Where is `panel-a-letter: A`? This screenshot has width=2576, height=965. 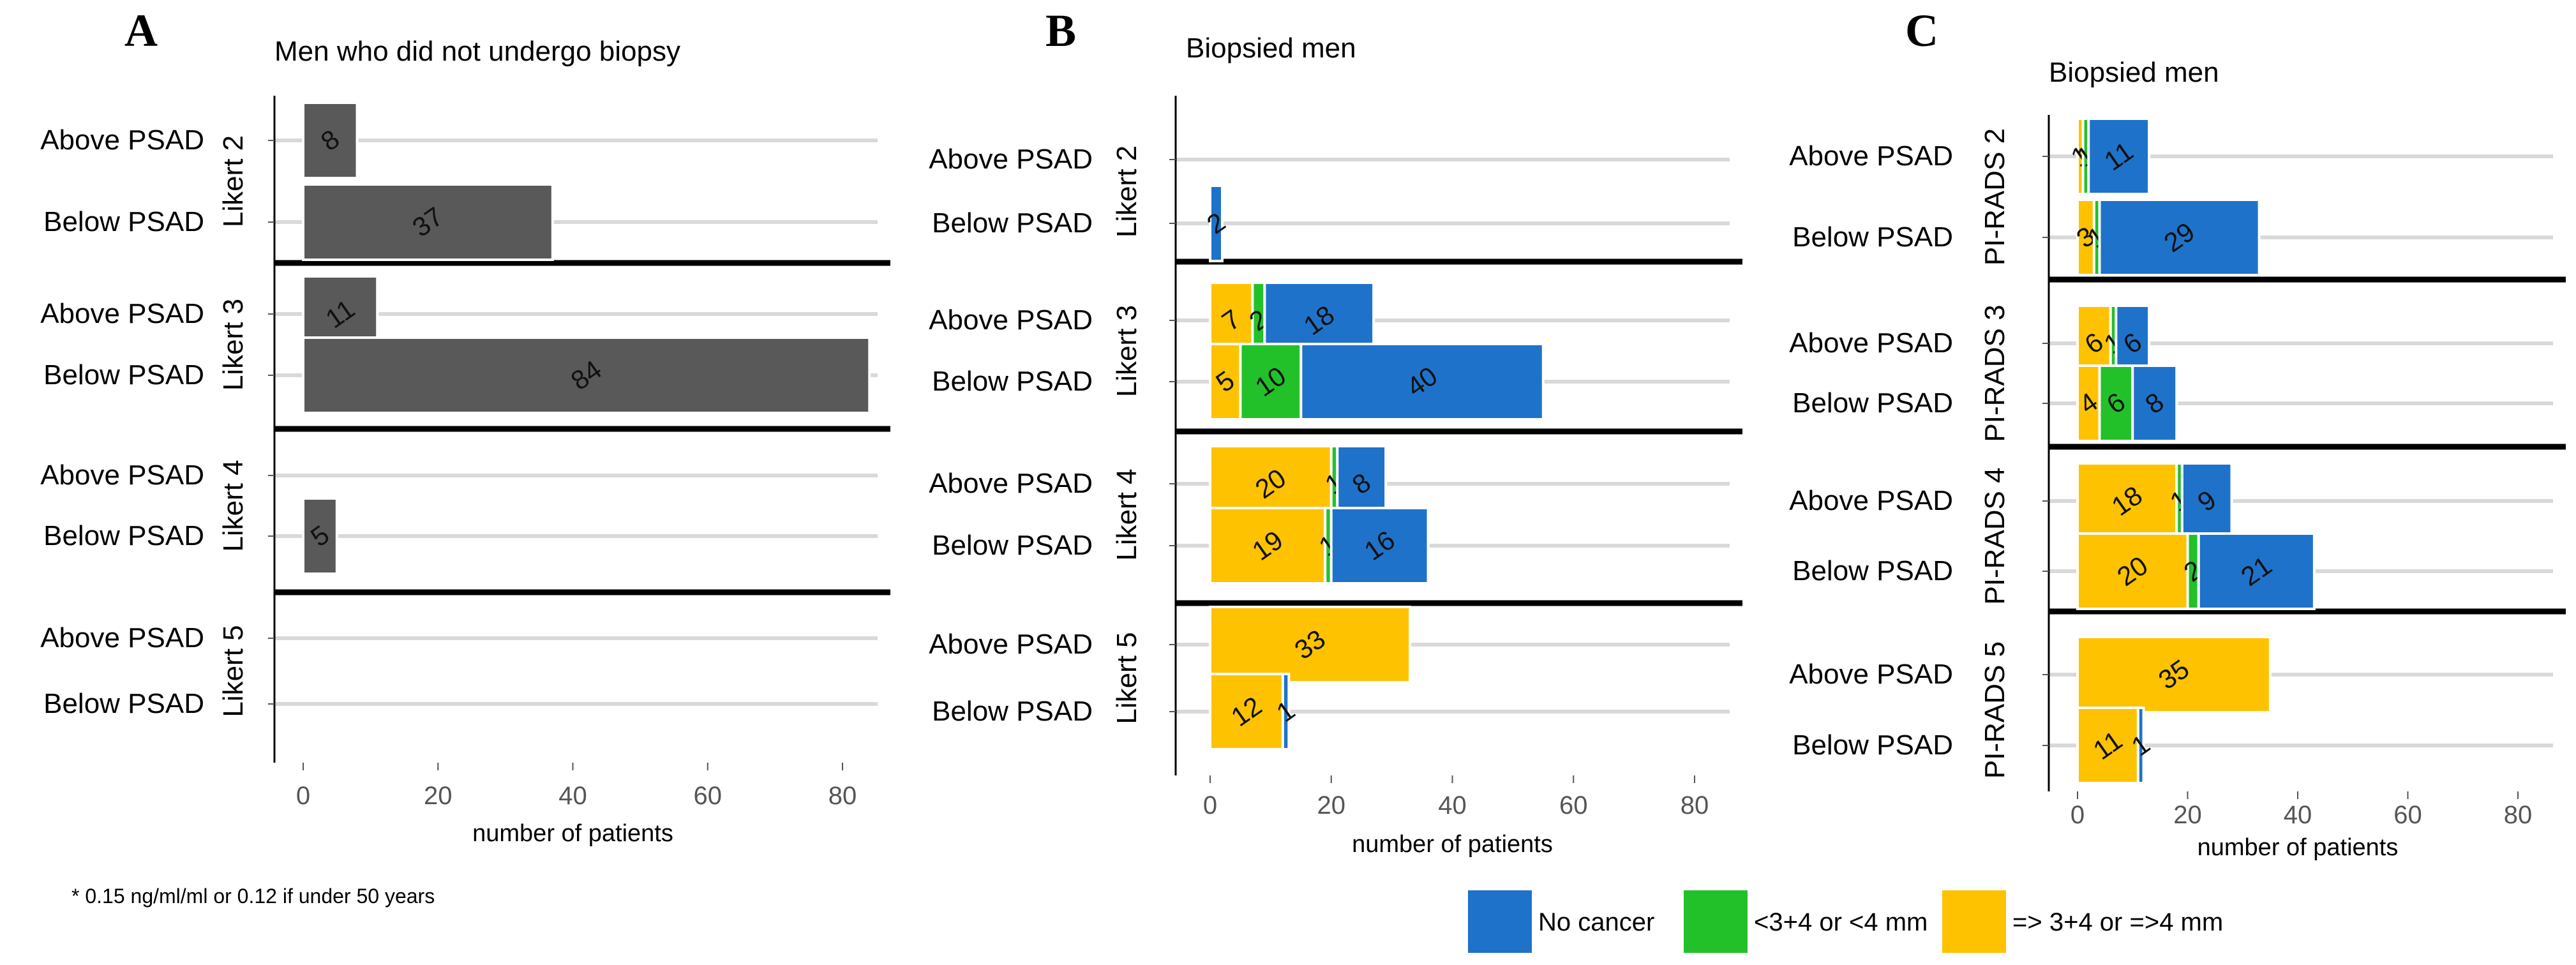 panel-a-letter: A is located at coordinates (141, 31).